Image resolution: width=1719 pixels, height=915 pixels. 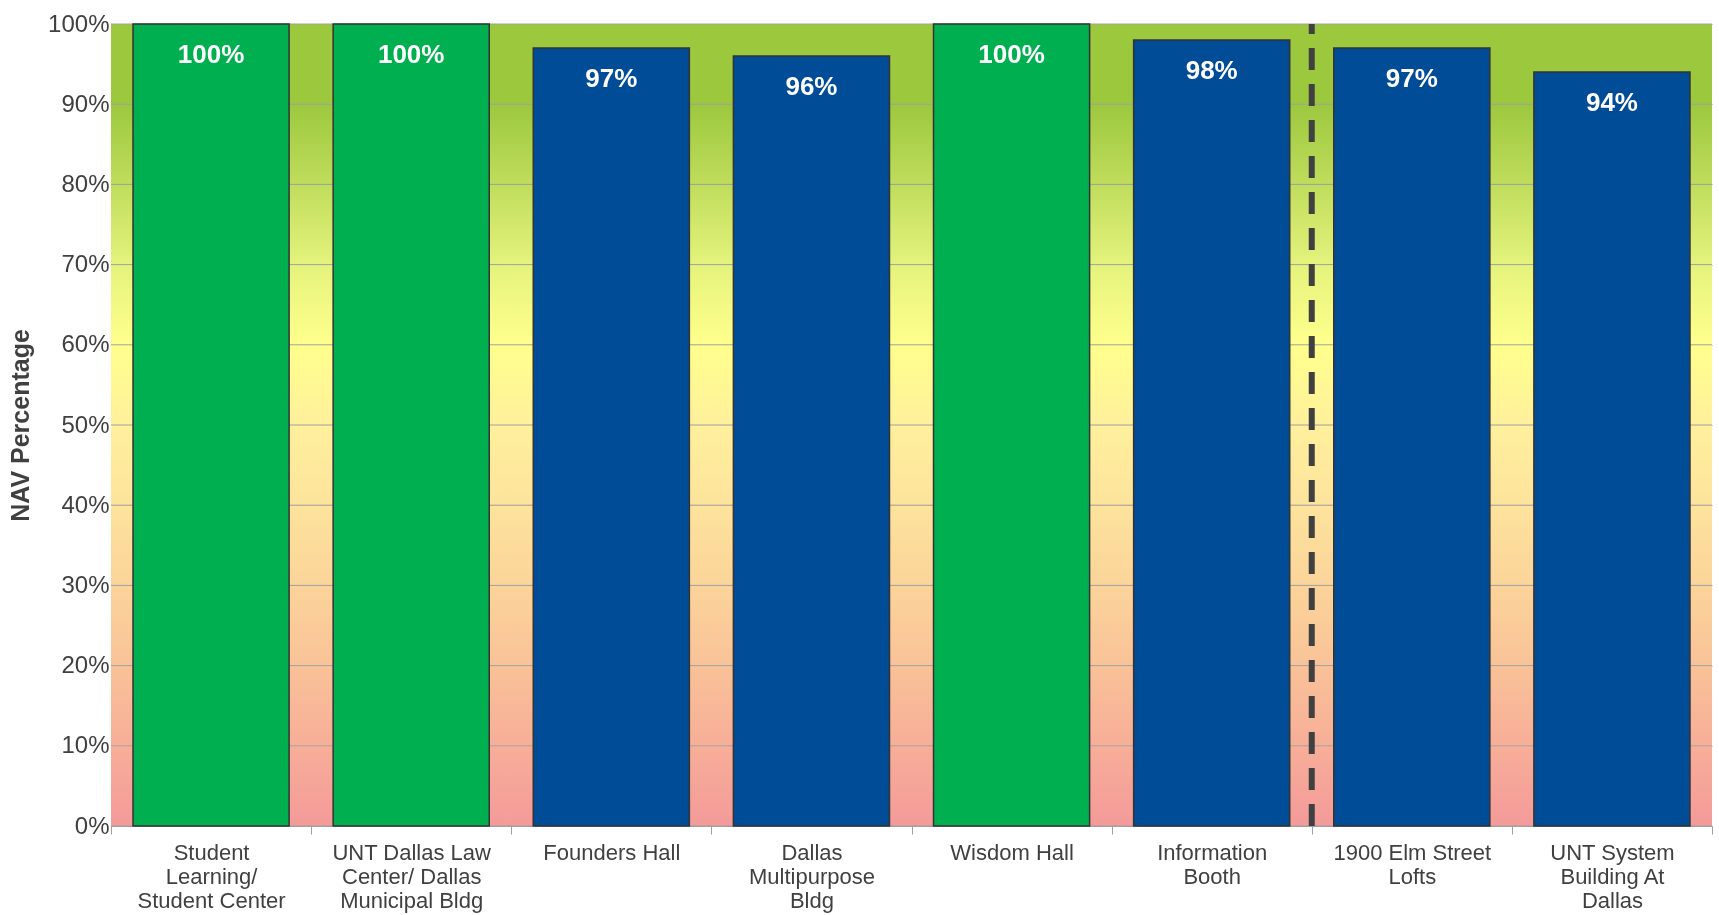 I want to click on y-tick-label: 50%, so click(x=85, y=424).